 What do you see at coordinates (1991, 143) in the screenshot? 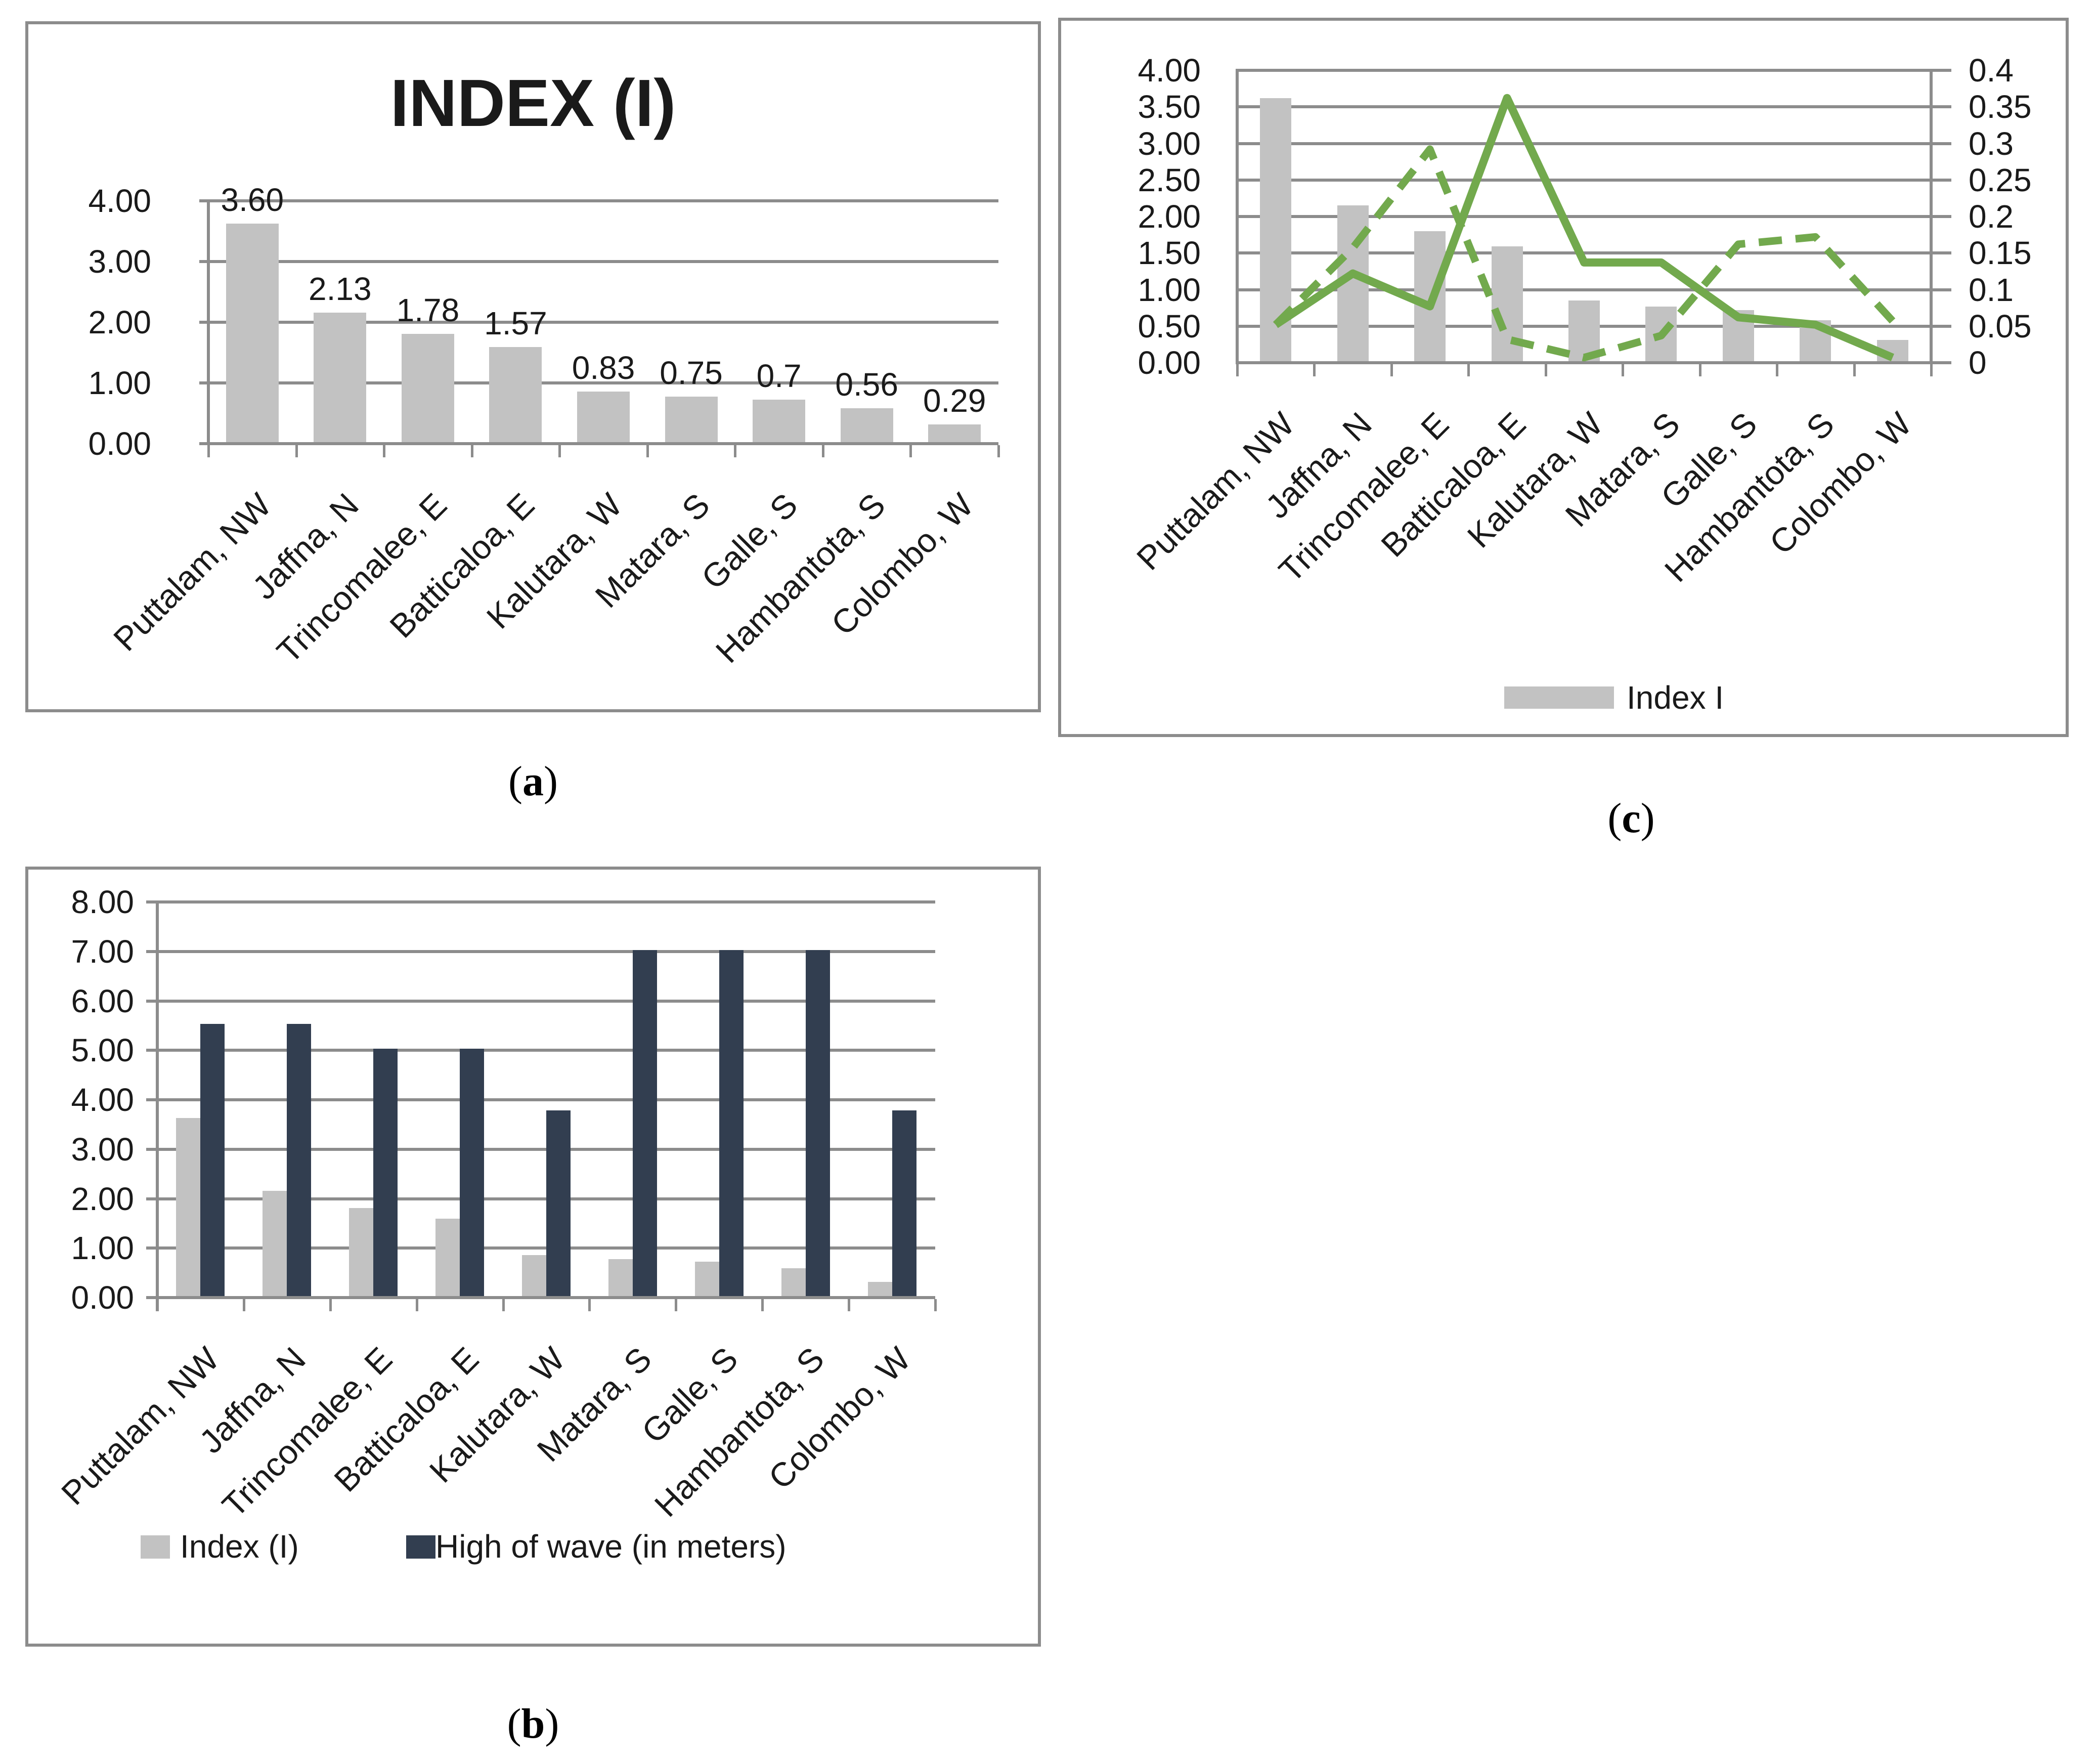
I see `y2-axis-tick-label: 0.3` at bounding box center [1991, 143].